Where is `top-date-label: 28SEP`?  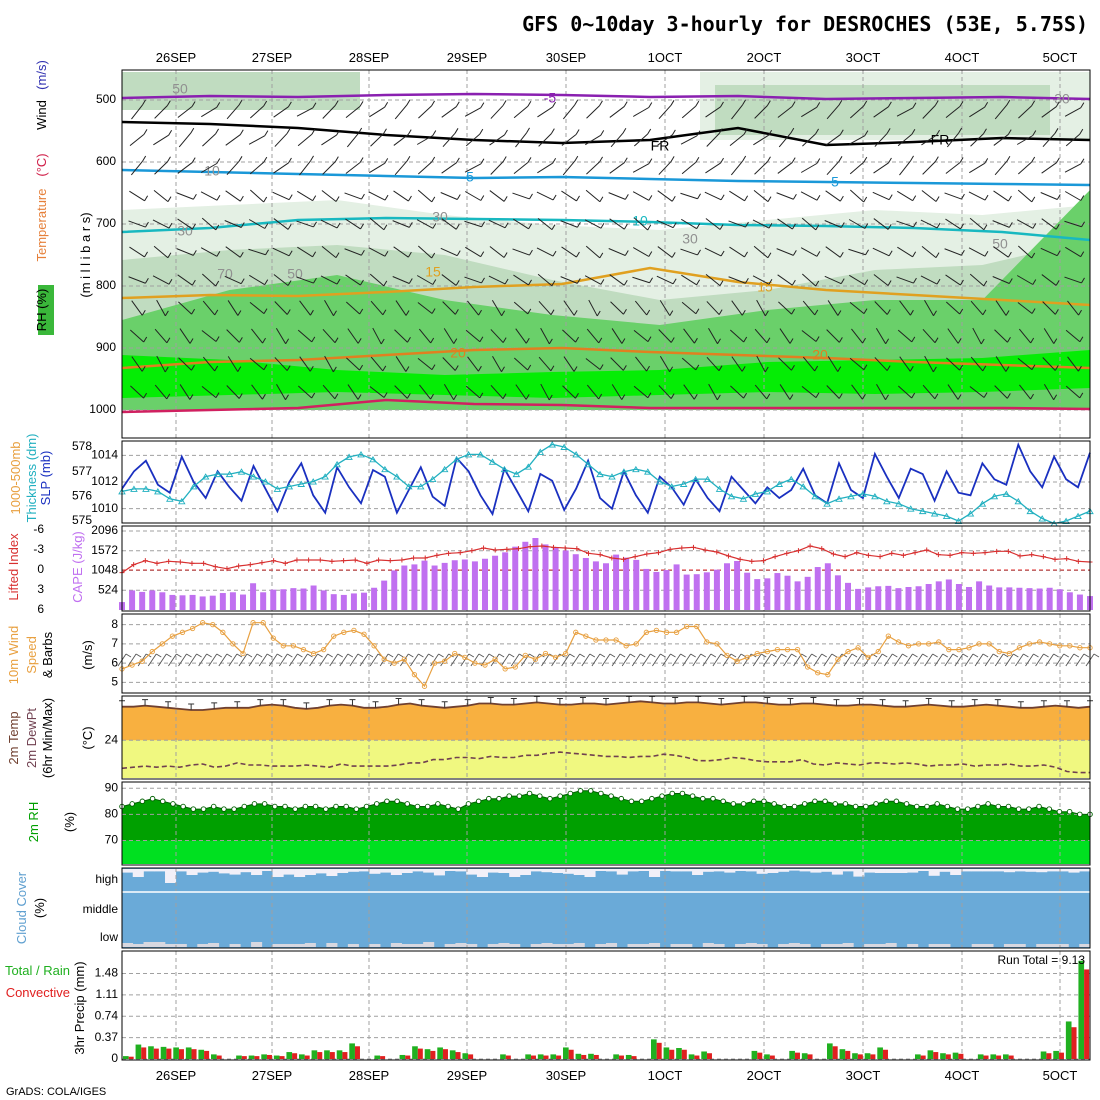
top-date-label: 28SEP is located at coordinates (369, 57).